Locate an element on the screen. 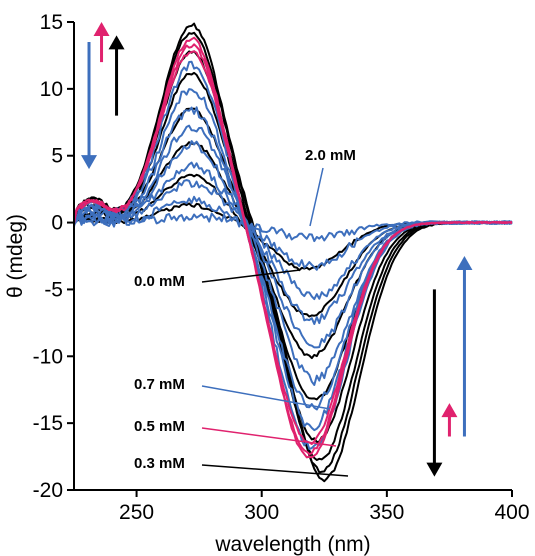 This screenshot has width=535, height=556. y-axis-ticks: 15 10 5 0 -5 -10 -15 -20 is located at coordinates (53, 256).